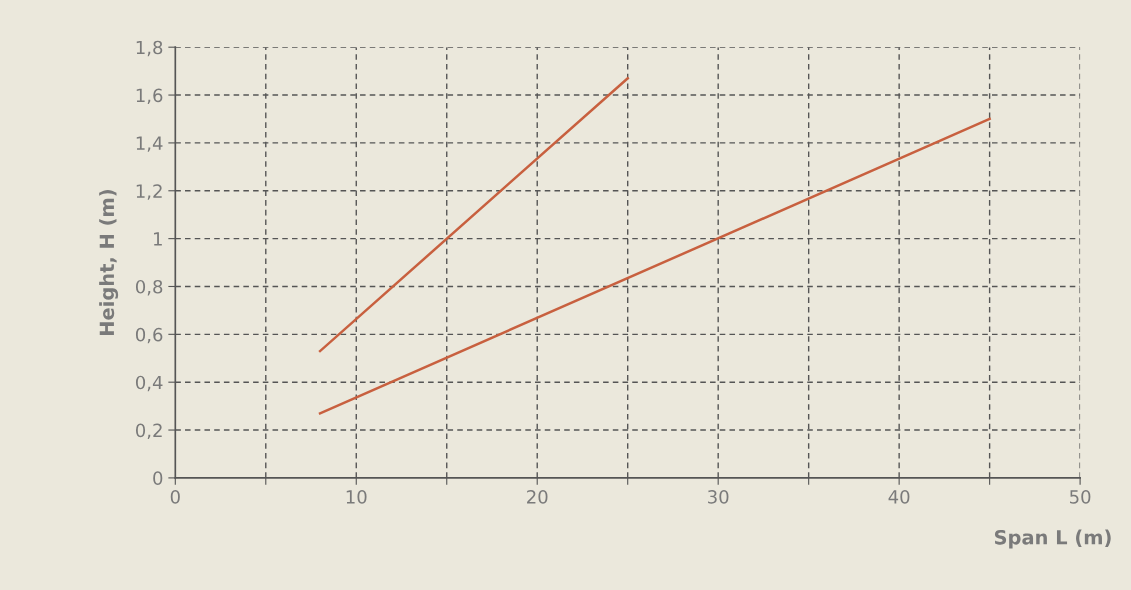 Image resolution: width=1131 pixels, height=590 pixels. Describe the element at coordinates (149, 192) in the screenshot. I see `y-tick-label: 1,2` at that location.